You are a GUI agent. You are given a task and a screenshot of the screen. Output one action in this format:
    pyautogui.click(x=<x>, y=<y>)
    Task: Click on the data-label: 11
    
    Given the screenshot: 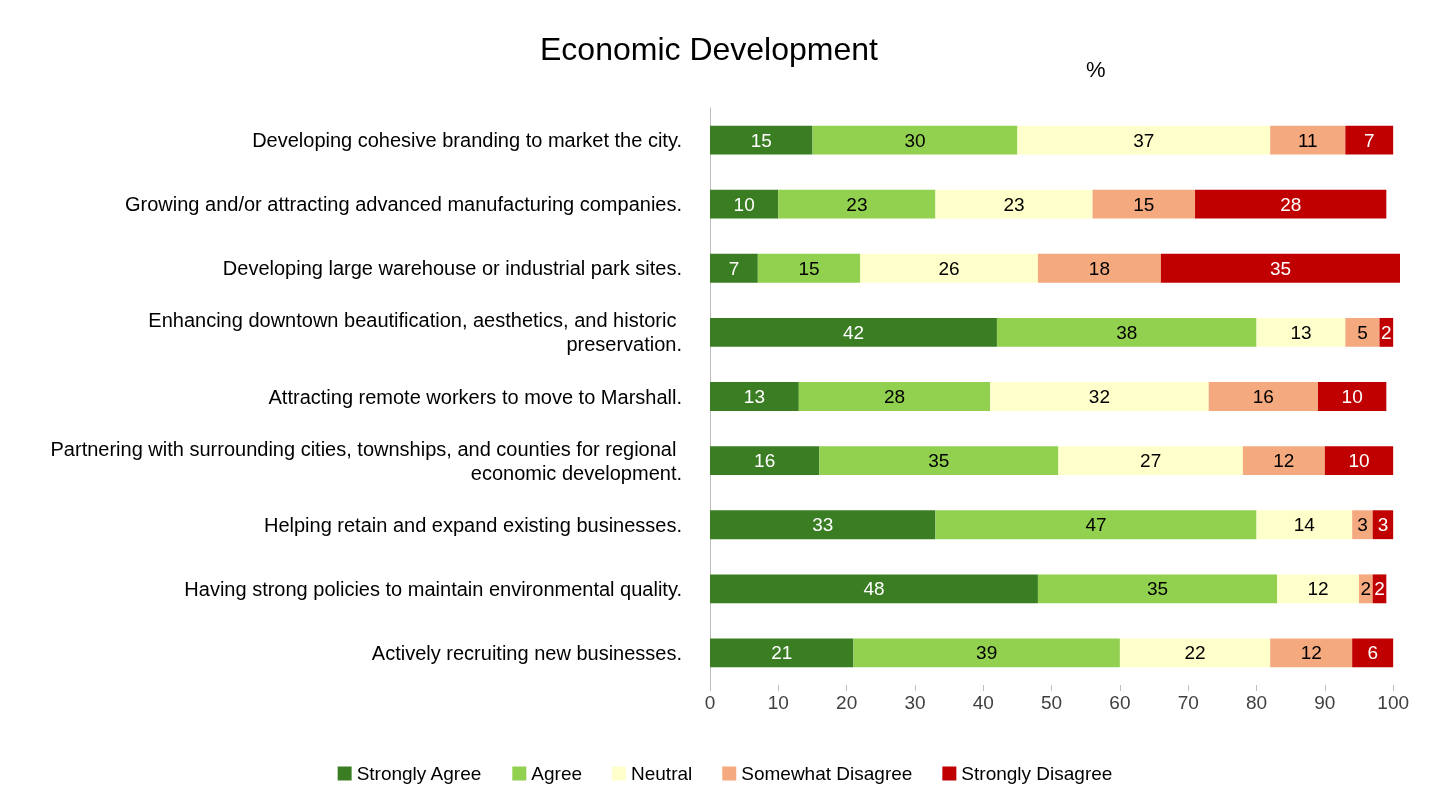 What is the action you would take?
    pyautogui.click(x=1307, y=140)
    